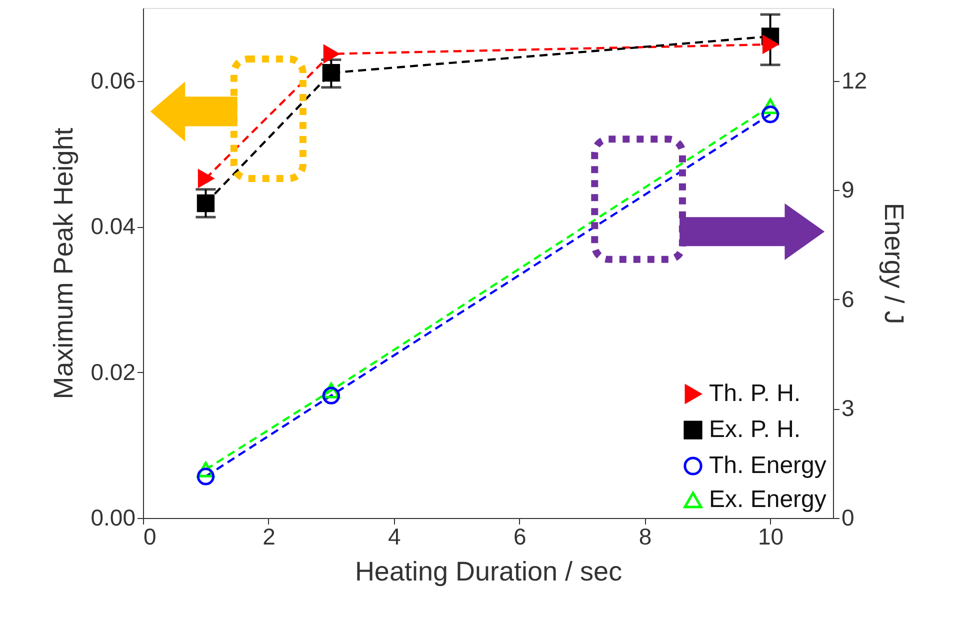 The height and width of the screenshot is (632, 953). I want to click on y2-axis-title: Energy / J, so click(894, 263).